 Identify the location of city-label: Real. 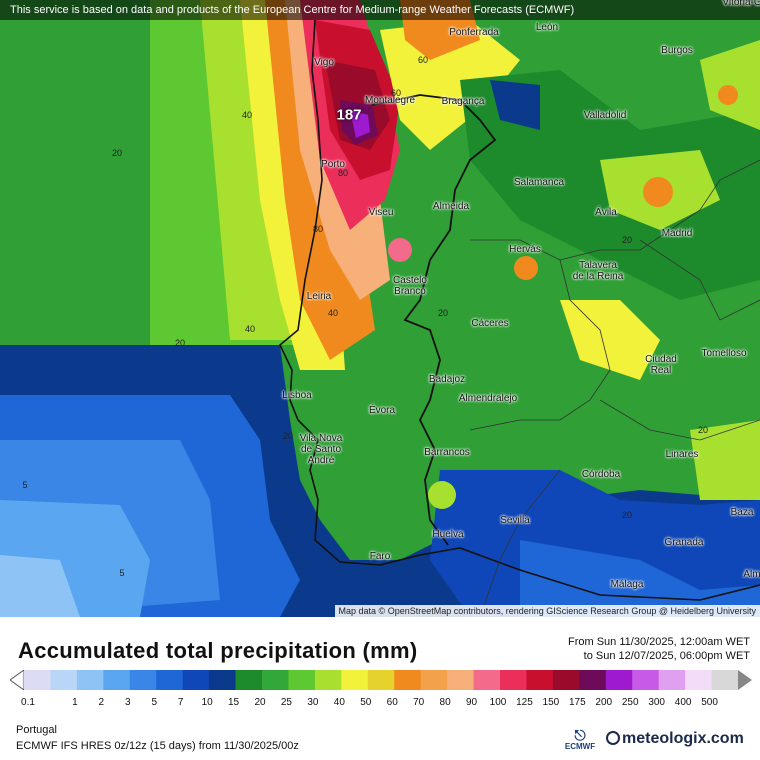
(661, 370).